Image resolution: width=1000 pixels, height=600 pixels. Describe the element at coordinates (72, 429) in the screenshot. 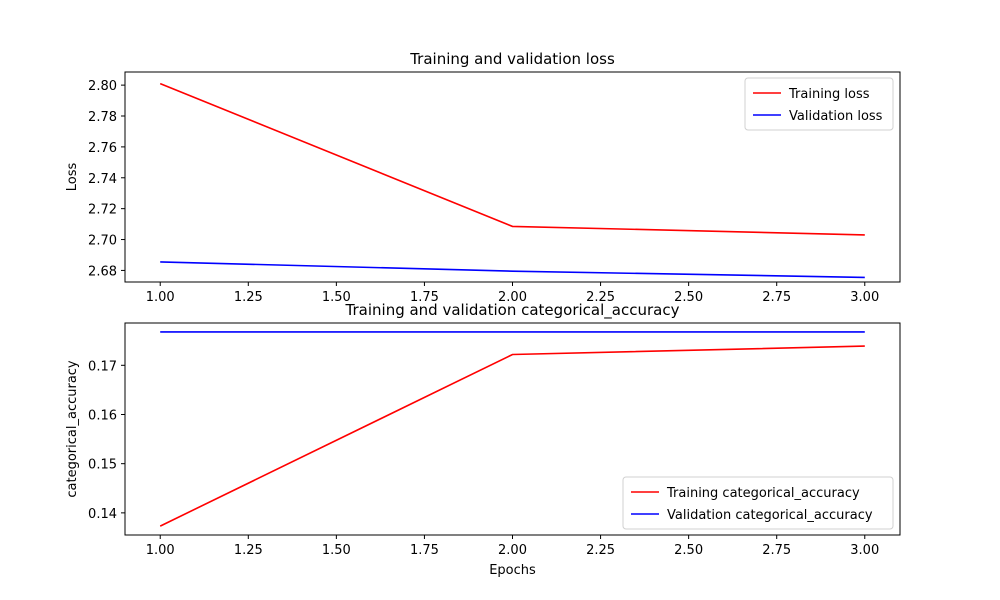

I see `y-axis-label: categorical_accuracy` at that location.